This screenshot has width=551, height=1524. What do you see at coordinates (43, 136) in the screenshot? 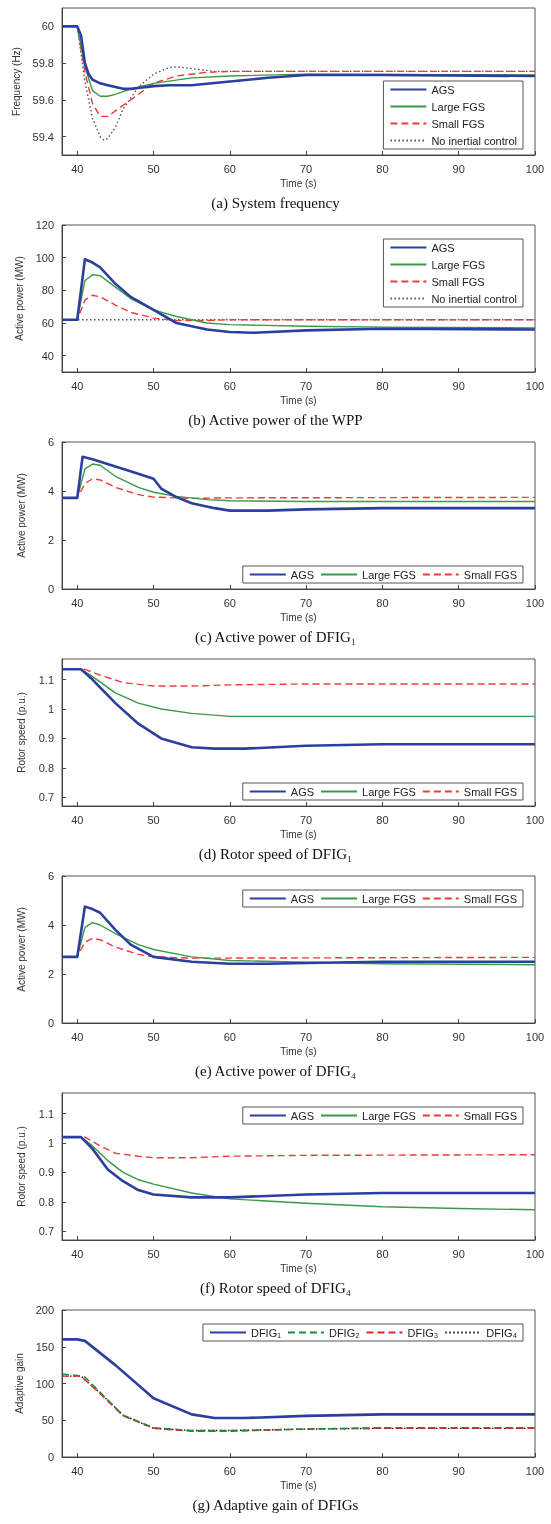
I see `y-tick-label: 59.4` at bounding box center [43, 136].